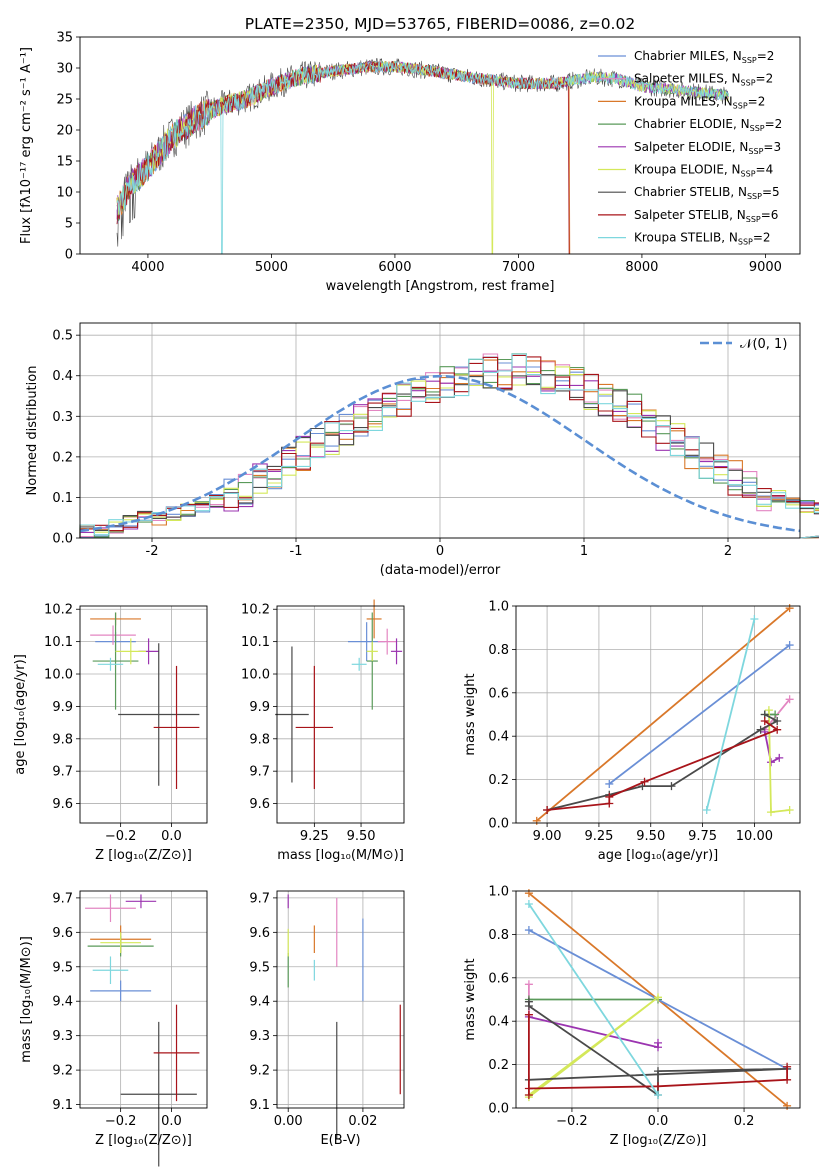 The height and width of the screenshot is (1170, 819). I want to click on legend-label: Salpeter MILES, NSSP=2, so click(703, 80).